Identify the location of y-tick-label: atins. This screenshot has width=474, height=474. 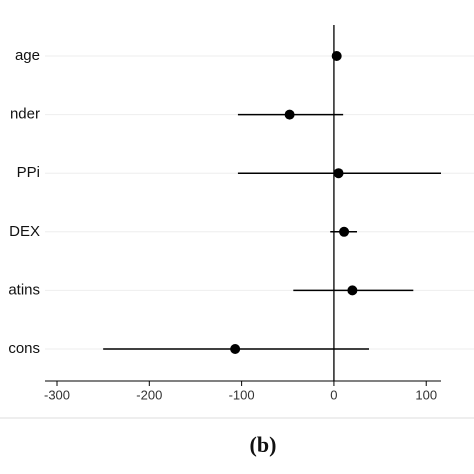
(24, 289).